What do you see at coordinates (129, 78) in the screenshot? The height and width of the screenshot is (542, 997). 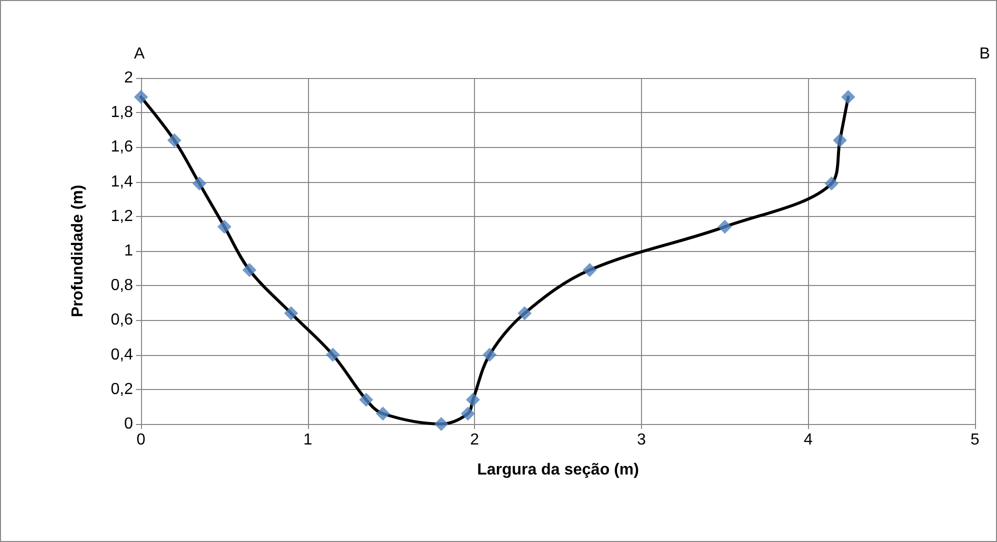 I see `y-tick-label: 2` at bounding box center [129, 78].